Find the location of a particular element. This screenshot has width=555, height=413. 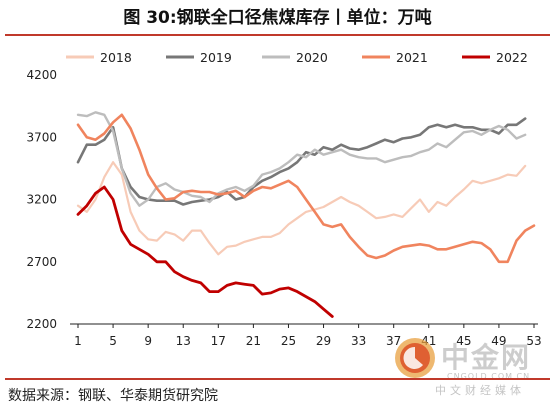

x-tick-label: 29 is located at coordinates (323, 341).